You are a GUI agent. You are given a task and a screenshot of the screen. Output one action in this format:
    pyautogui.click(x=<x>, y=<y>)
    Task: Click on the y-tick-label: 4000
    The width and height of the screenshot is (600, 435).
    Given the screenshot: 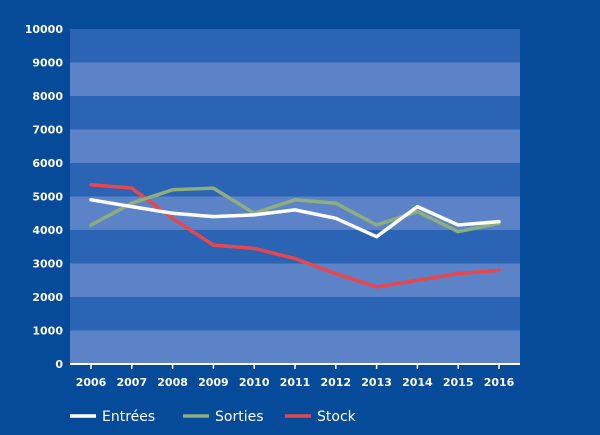 What is the action you would take?
    pyautogui.click(x=47, y=230)
    